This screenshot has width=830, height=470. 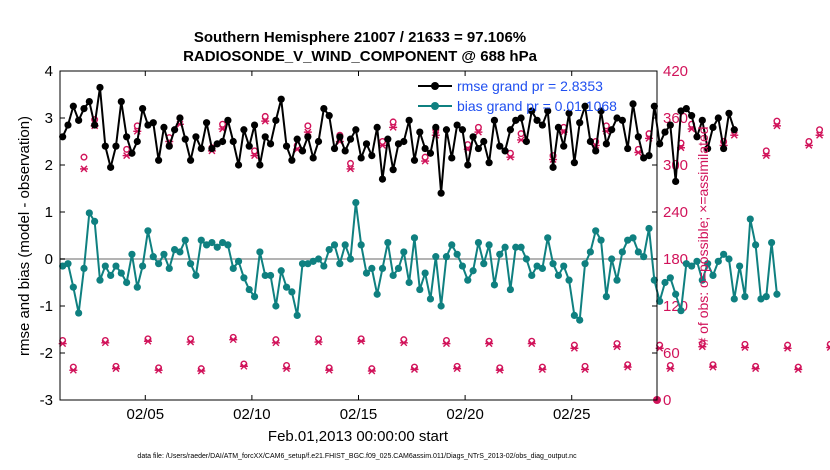 I want to click on x-tick-label: 02/05, so click(x=146, y=414).